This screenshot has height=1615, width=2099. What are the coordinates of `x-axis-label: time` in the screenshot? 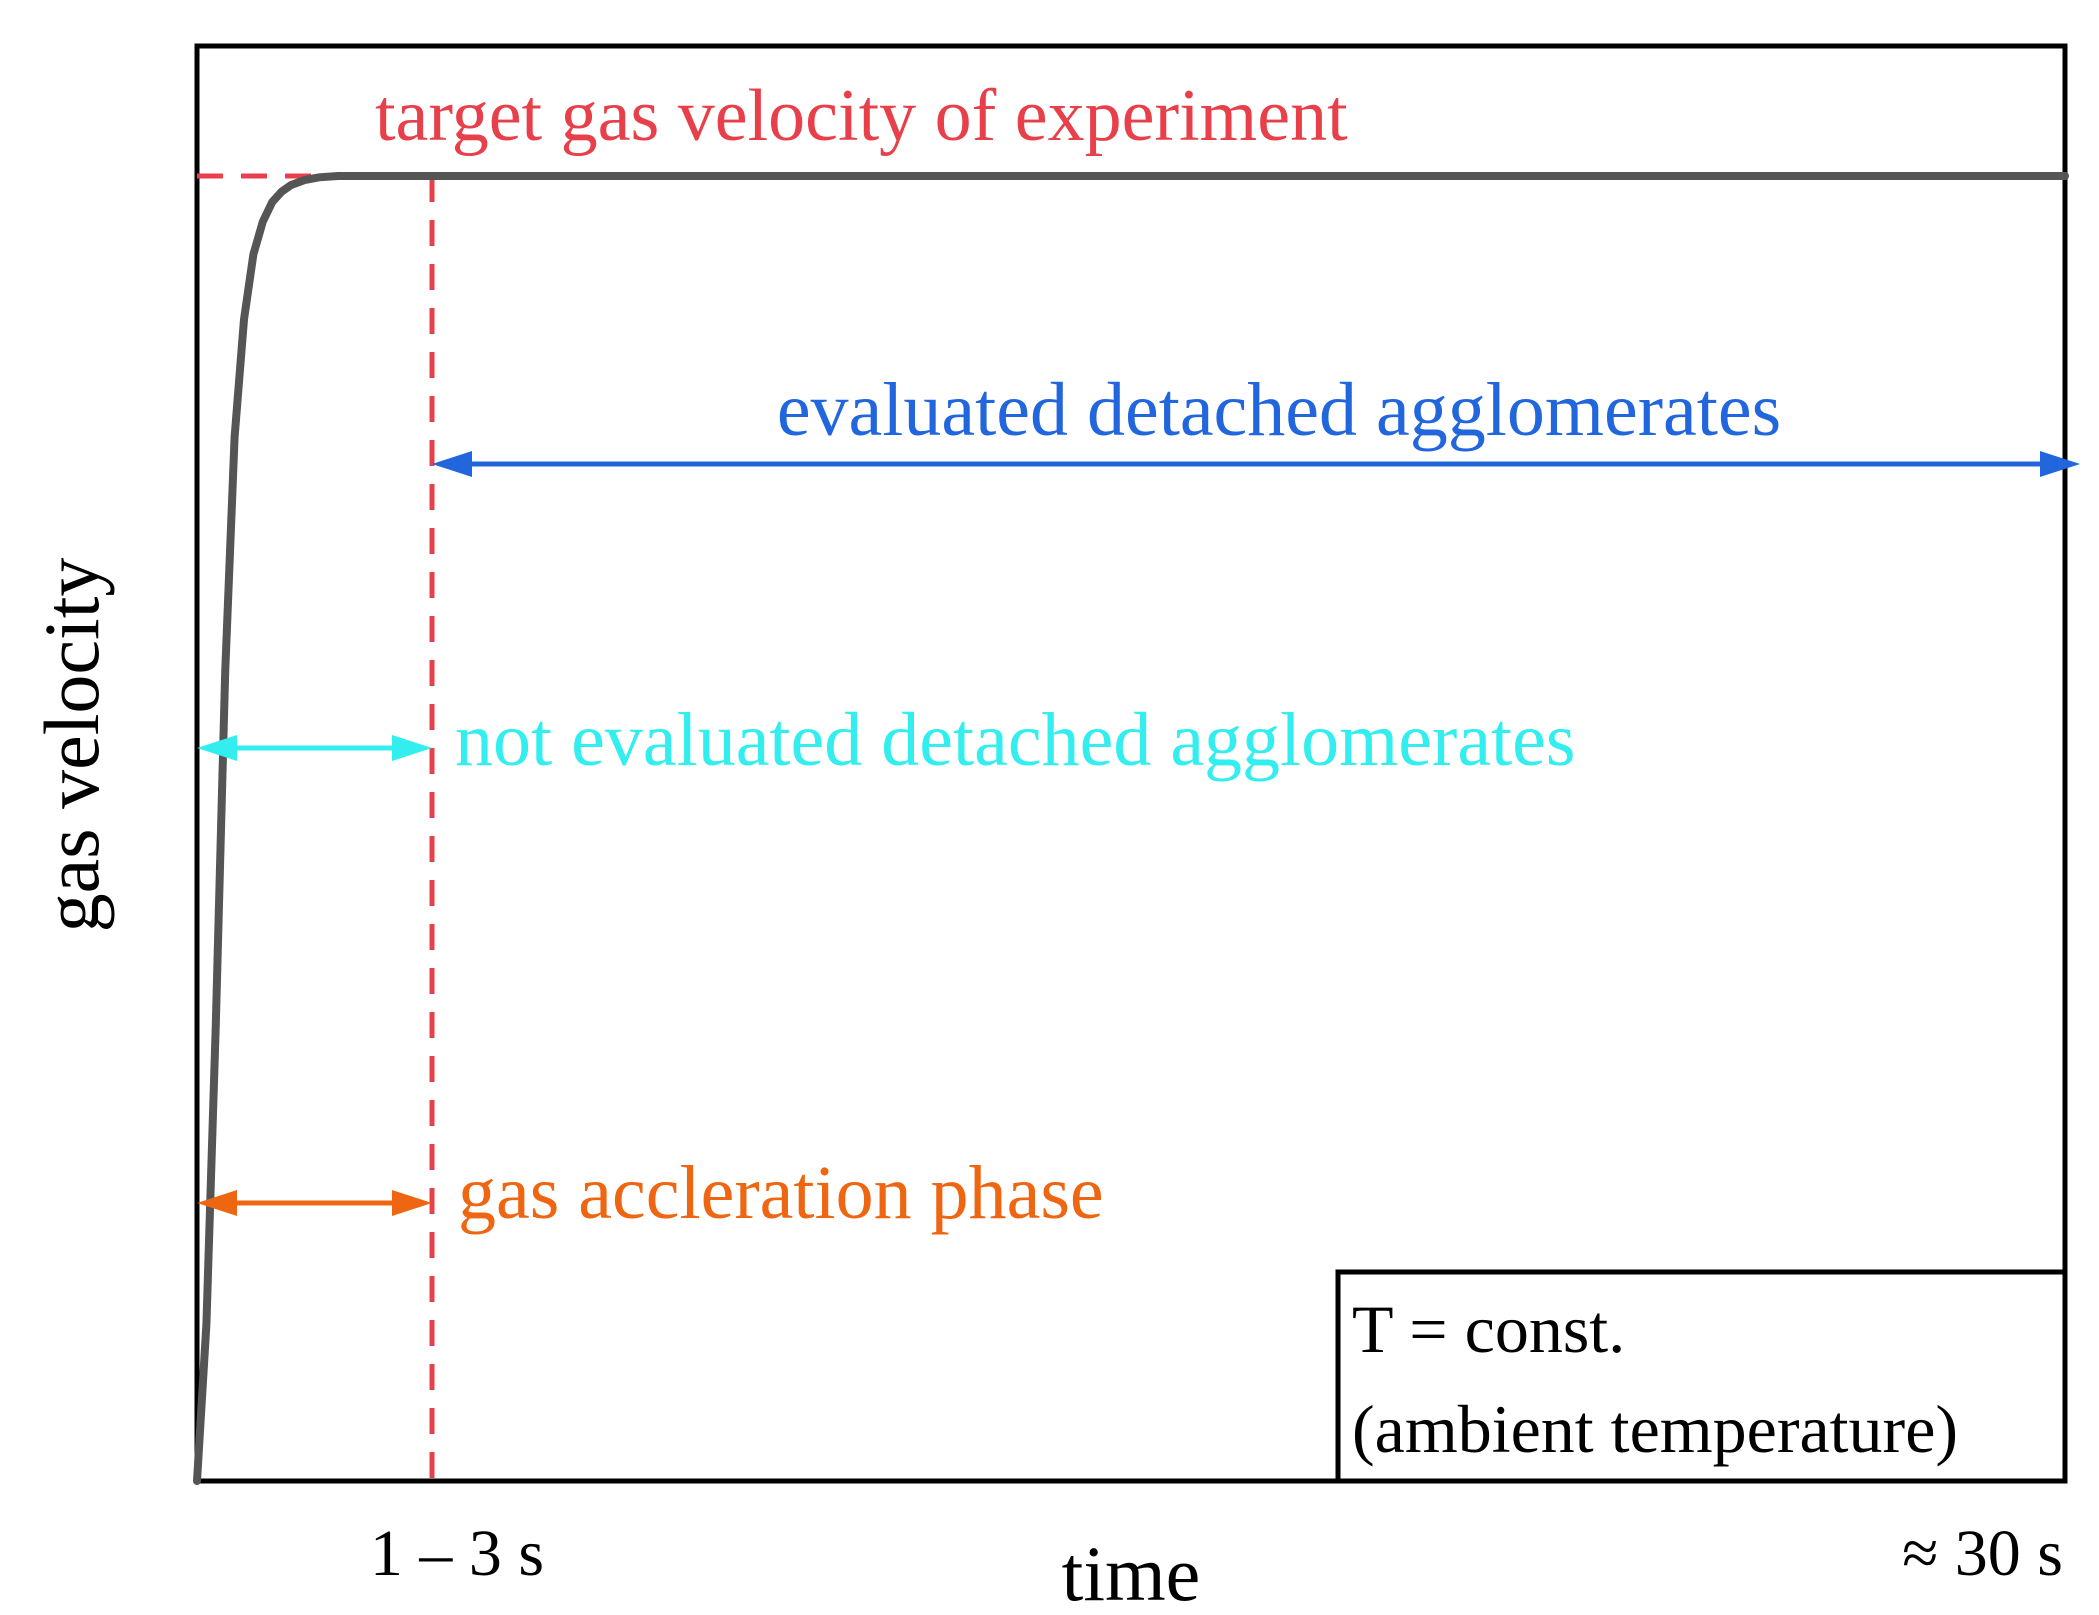 It's located at (1131, 1572).